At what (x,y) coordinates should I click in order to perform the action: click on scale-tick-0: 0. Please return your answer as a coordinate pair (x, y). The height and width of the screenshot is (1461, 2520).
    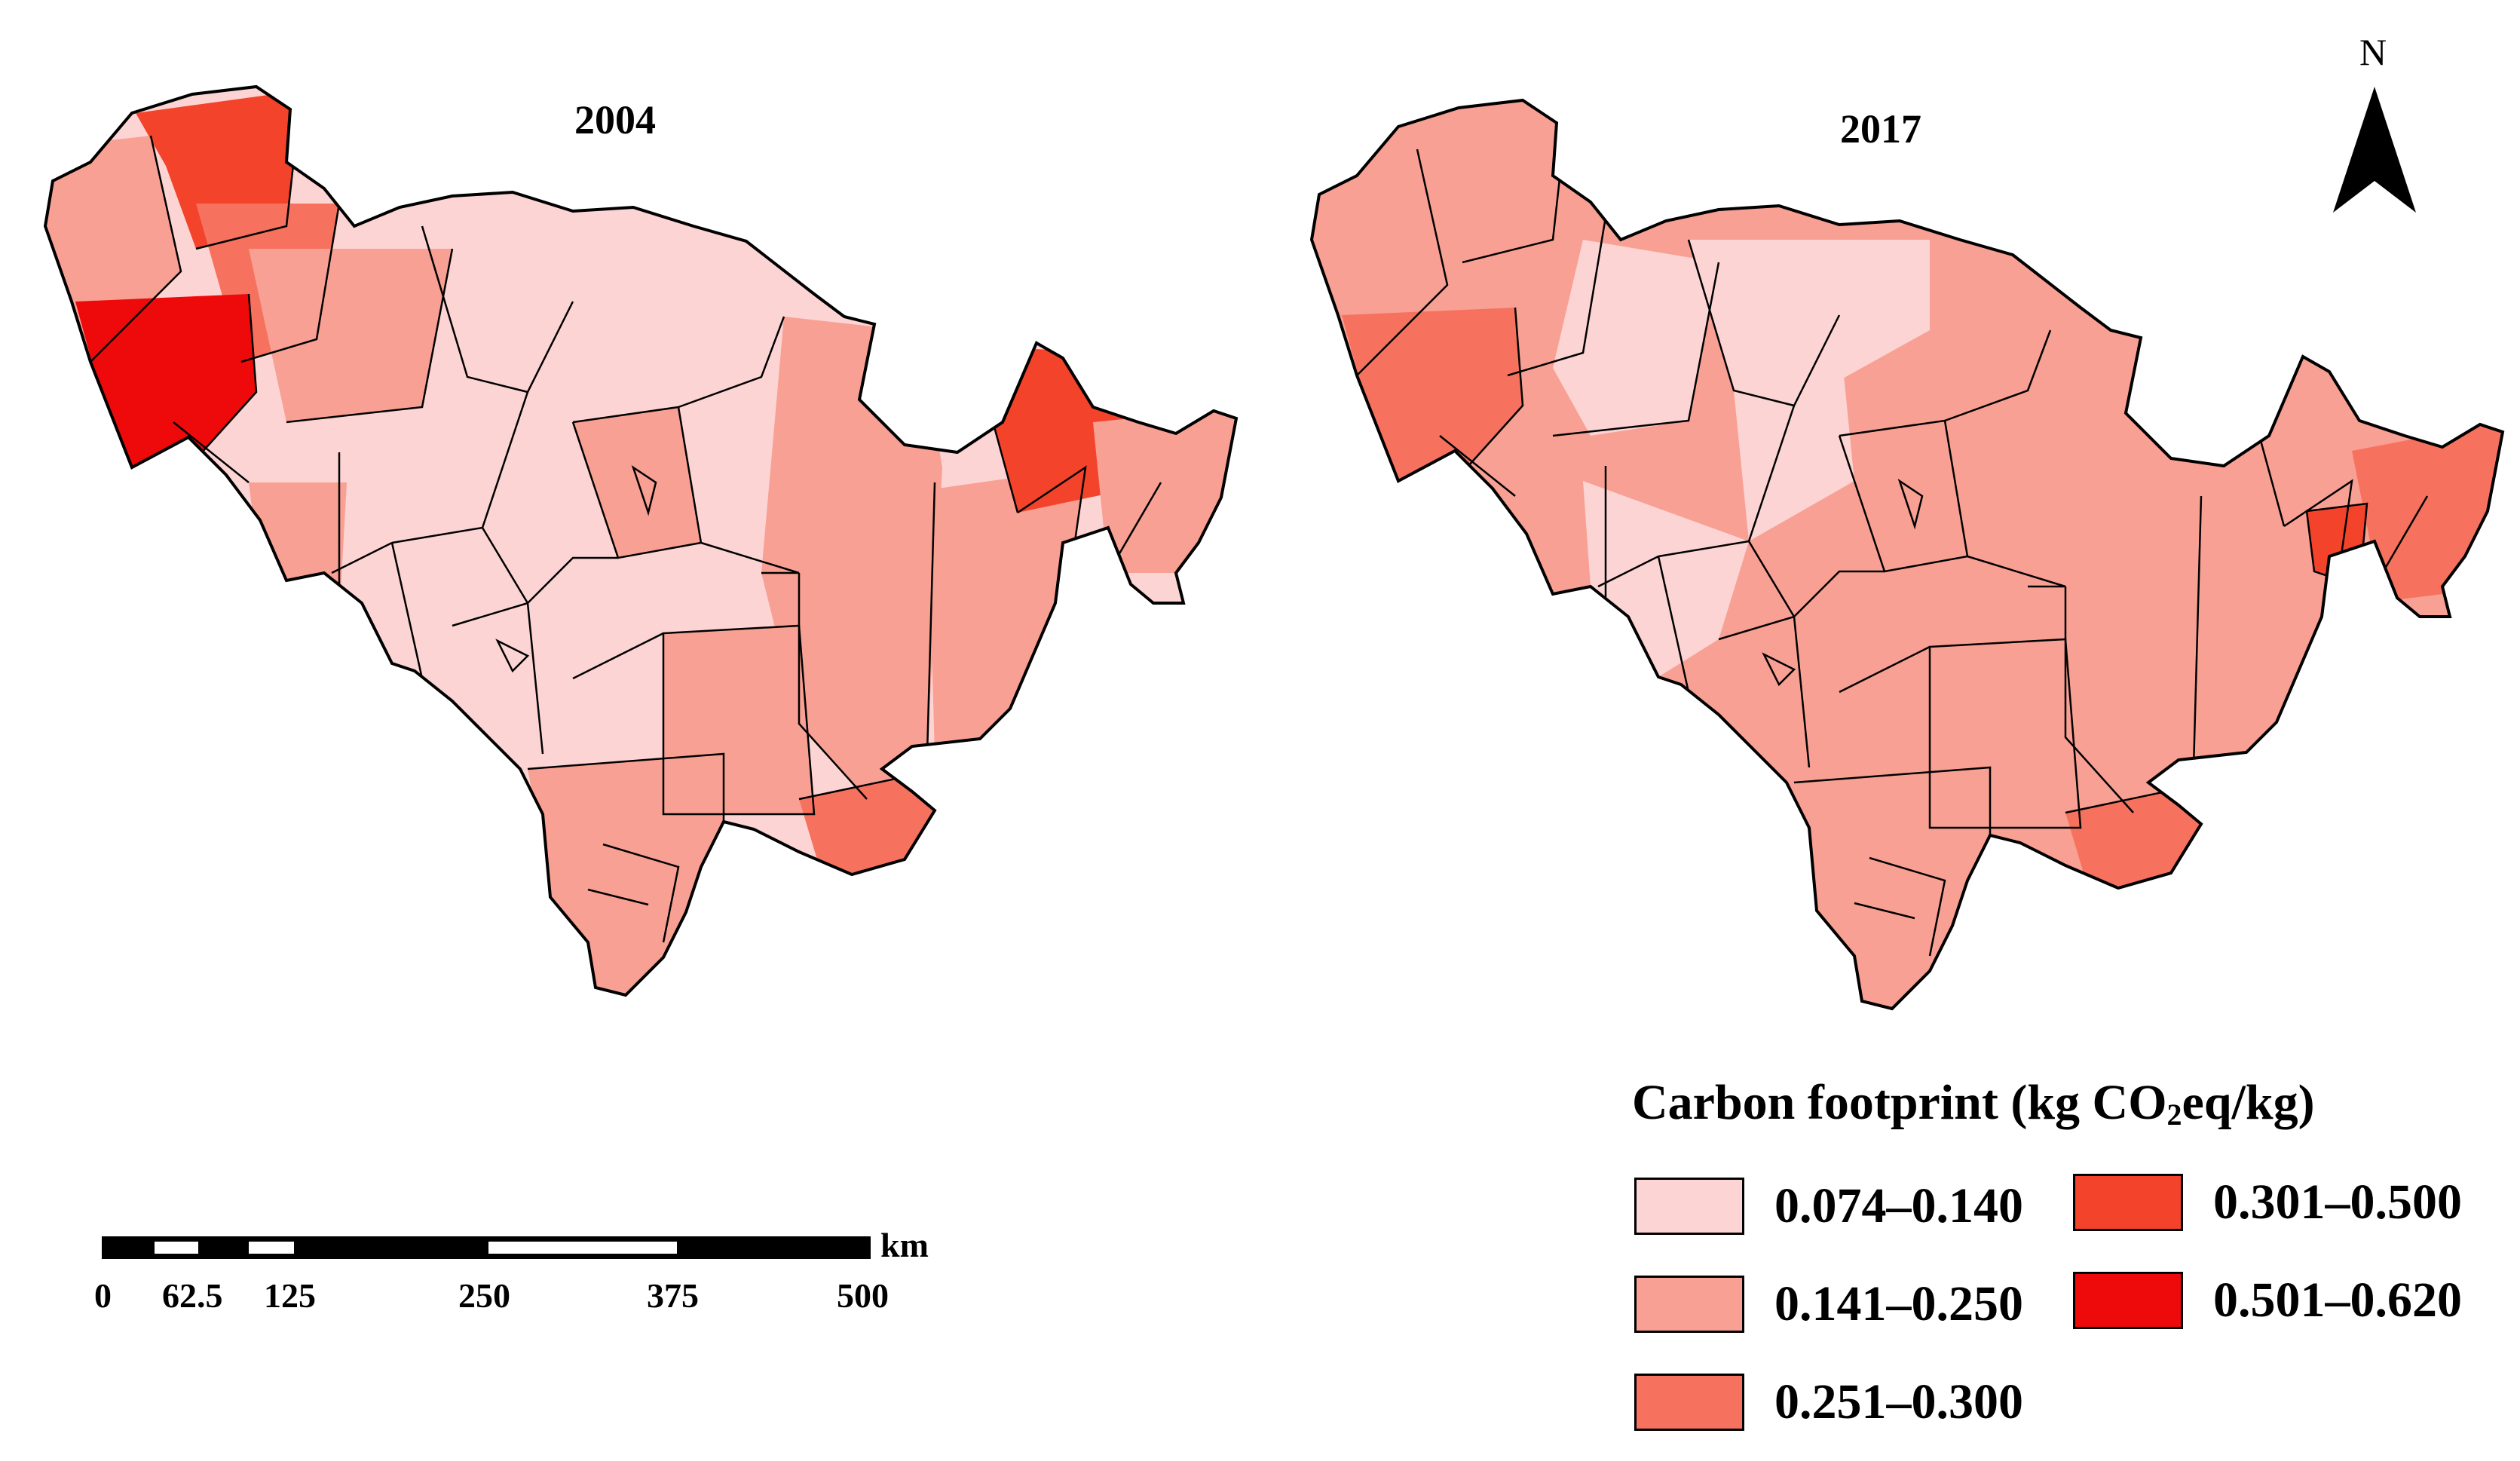
    Looking at the image, I should click on (103, 1295).